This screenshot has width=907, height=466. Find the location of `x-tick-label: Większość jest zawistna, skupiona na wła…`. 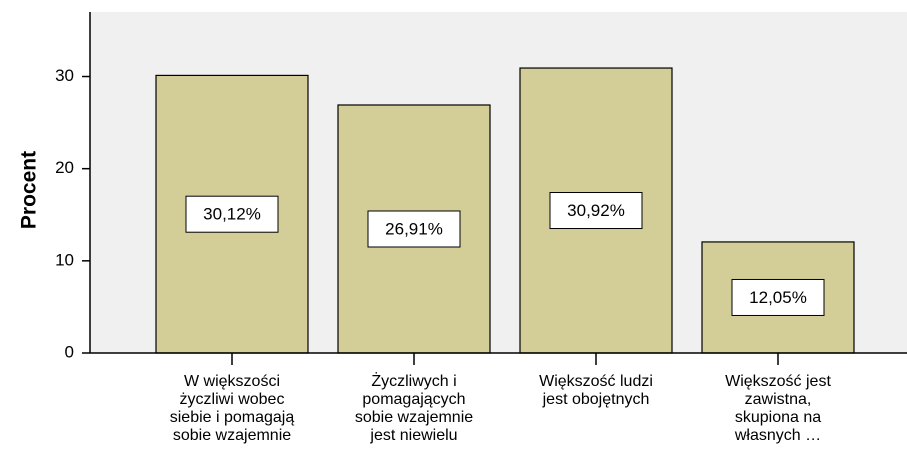

x-tick-label: Większość jest zawistna, skupiona na wła… is located at coordinates (778, 408).